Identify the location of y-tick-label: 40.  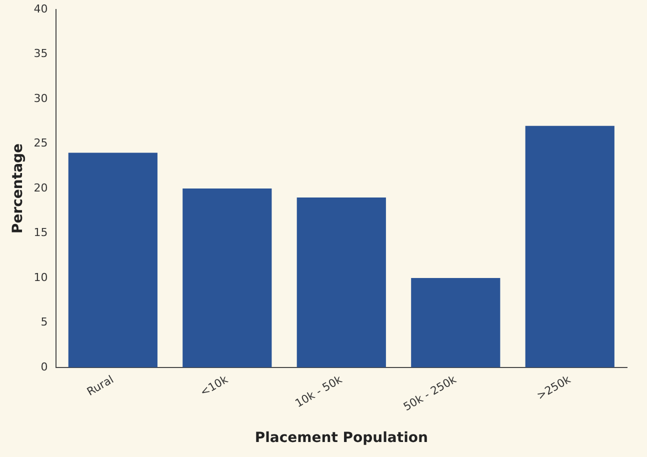
(41, 9).